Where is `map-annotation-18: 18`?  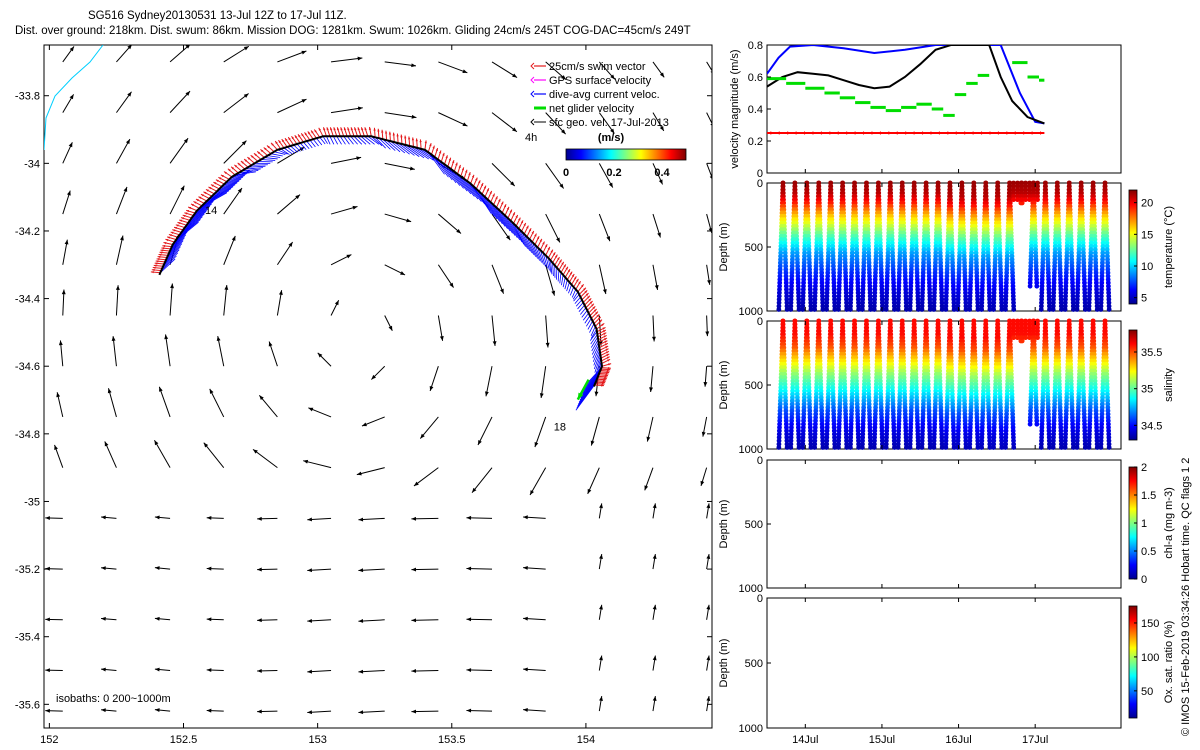 map-annotation-18: 18 is located at coordinates (560, 427).